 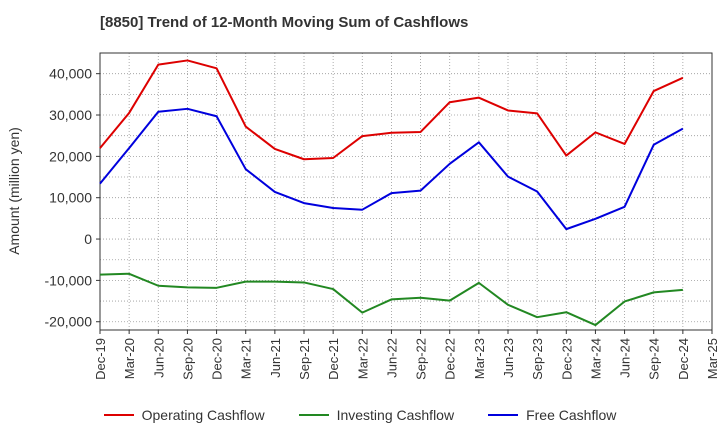 What do you see at coordinates (313, 415) in the screenshot?
I see `legend-swatch-investing` at bounding box center [313, 415].